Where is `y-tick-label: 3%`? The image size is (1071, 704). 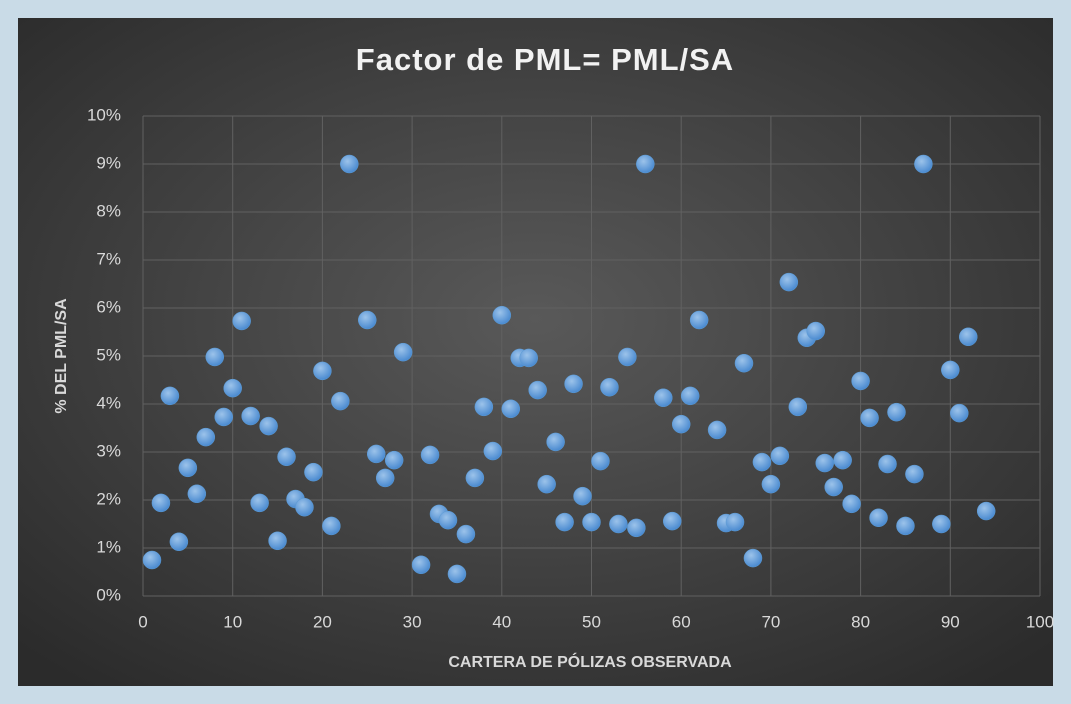 y-tick-label: 3% is located at coordinates (108, 450).